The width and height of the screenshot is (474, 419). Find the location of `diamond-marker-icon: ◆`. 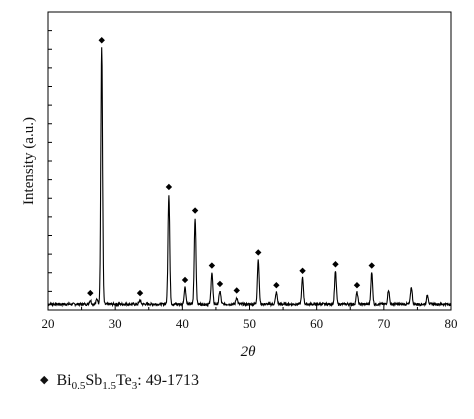

diamond-marker-icon: ◆ is located at coordinates (44, 380).